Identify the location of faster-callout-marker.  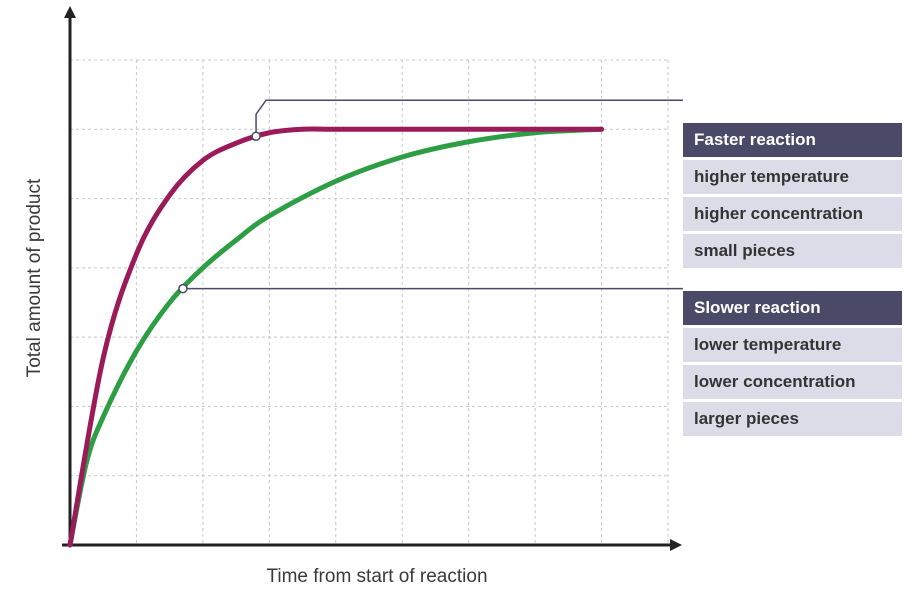
(256, 136).